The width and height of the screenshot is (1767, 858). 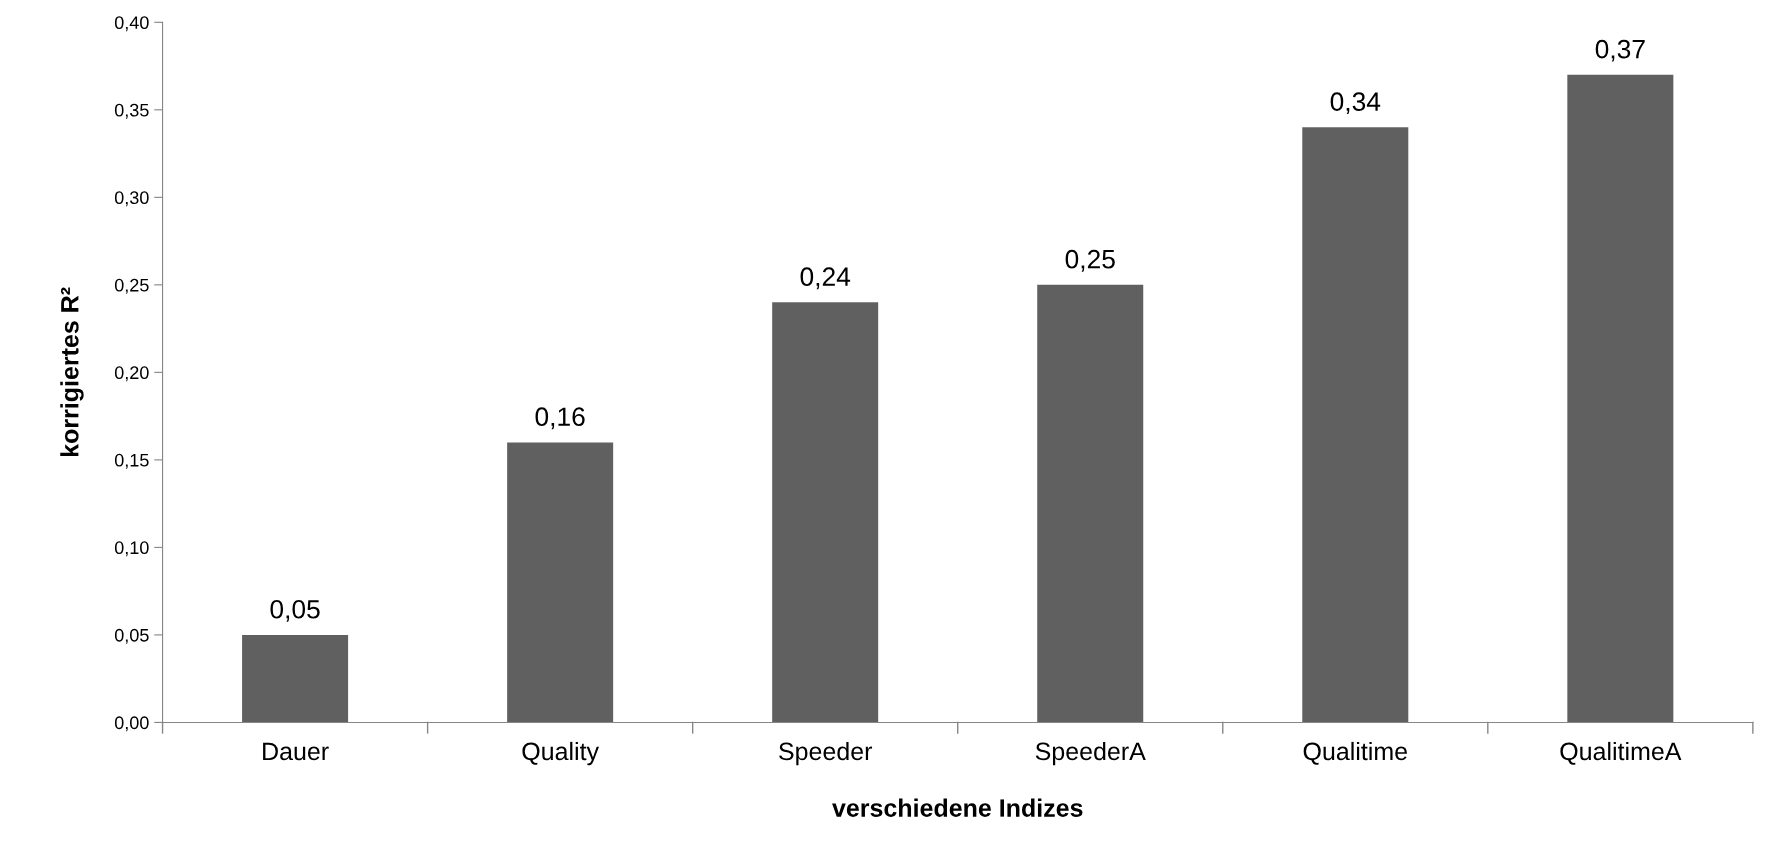 What do you see at coordinates (957, 807) in the screenshot?
I see `x-axis-title: verschiedene Indizes` at bounding box center [957, 807].